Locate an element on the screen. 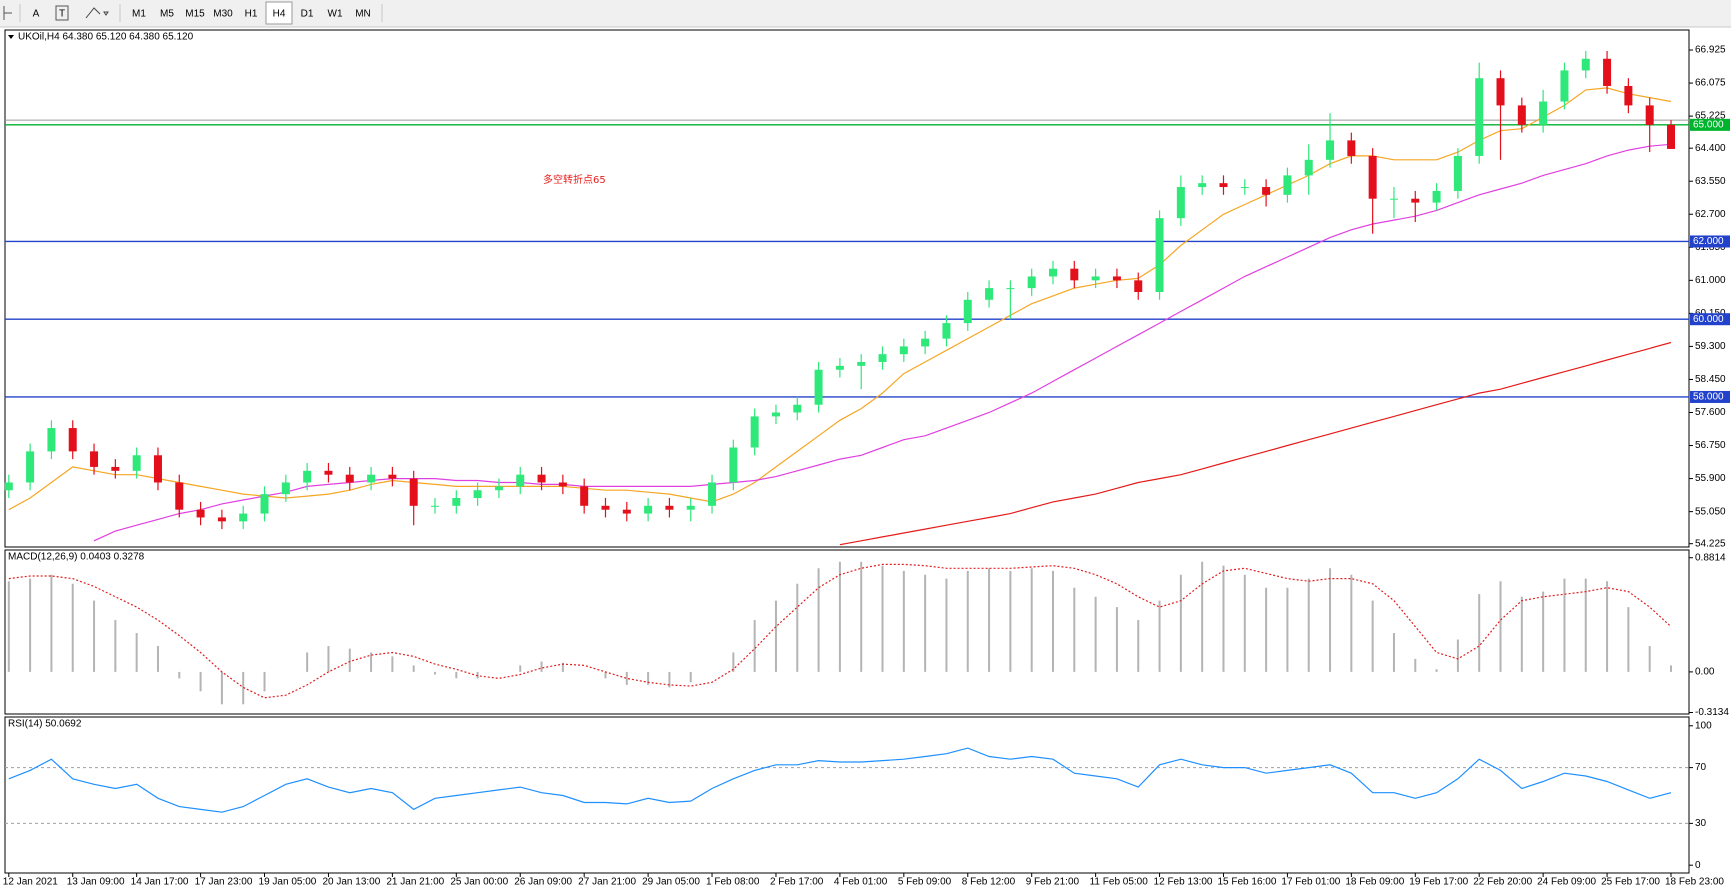 This screenshot has height=887, width=1731. x-tick-label: 26 Jan 09:00 is located at coordinates (543, 882).